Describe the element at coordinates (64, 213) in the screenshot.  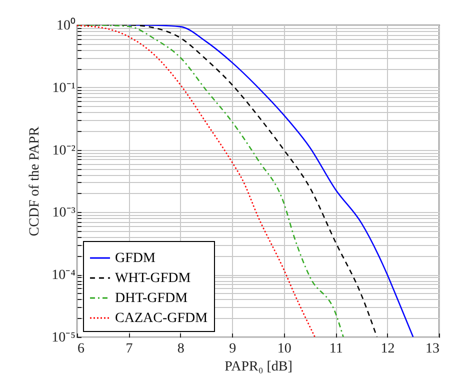
I see `y-tick-label: 10⁻³` at that location.